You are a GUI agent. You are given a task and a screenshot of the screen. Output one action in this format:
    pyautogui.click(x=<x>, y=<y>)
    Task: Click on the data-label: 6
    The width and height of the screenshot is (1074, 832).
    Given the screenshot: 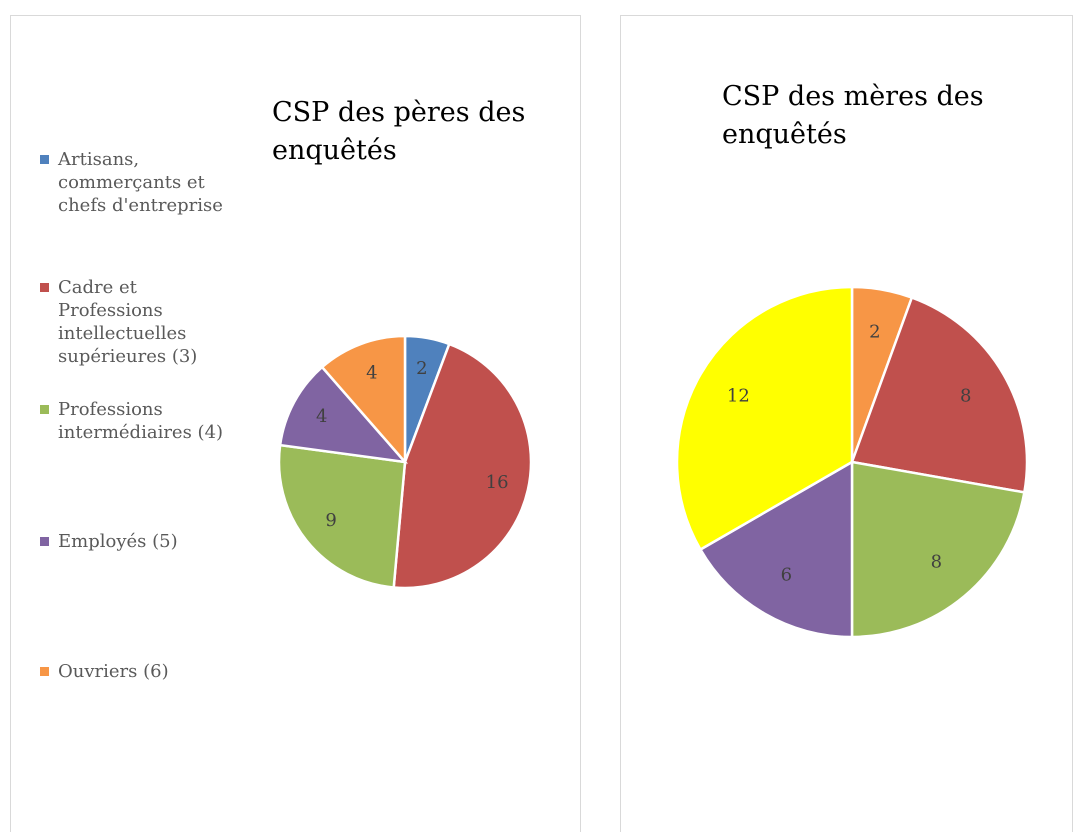 What is the action you would take?
    pyautogui.click(x=786, y=575)
    